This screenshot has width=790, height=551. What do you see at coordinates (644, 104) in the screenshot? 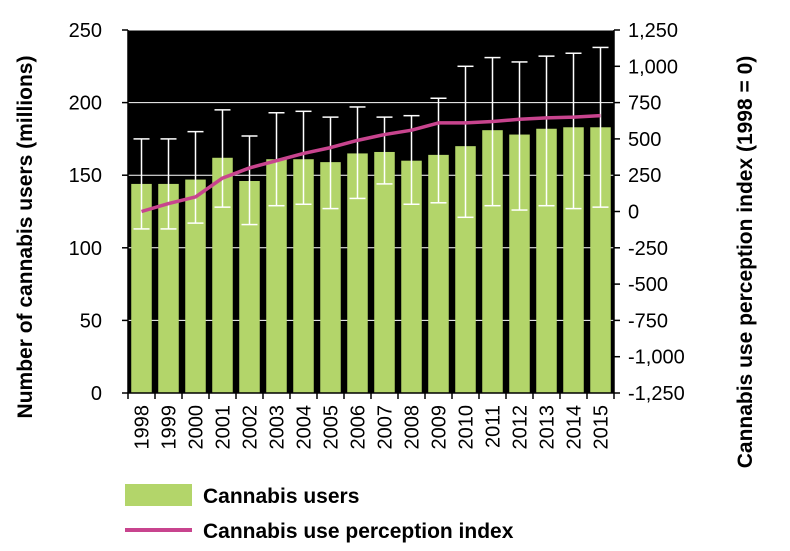
I see `right-tick-label: 750` at bounding box center [644, 104].